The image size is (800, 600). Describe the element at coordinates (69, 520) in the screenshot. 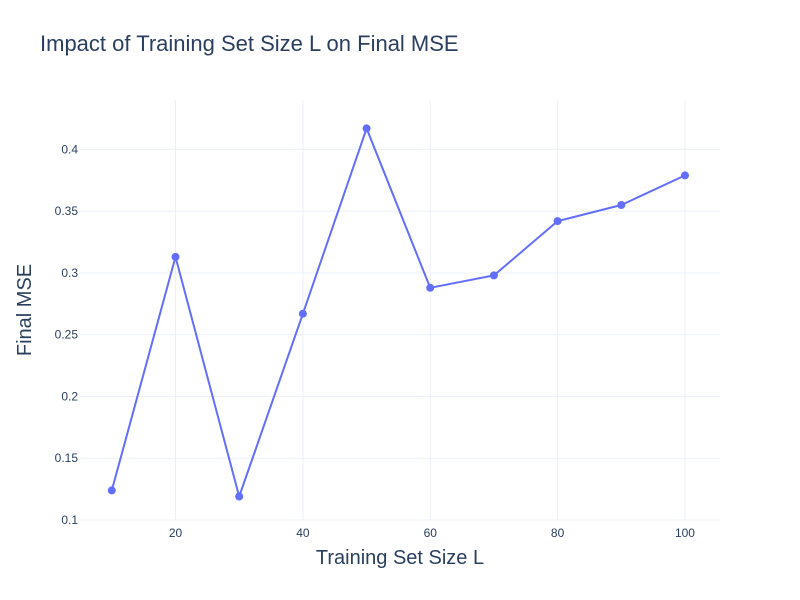

I see `y-tick-label: 0.1` at that location.